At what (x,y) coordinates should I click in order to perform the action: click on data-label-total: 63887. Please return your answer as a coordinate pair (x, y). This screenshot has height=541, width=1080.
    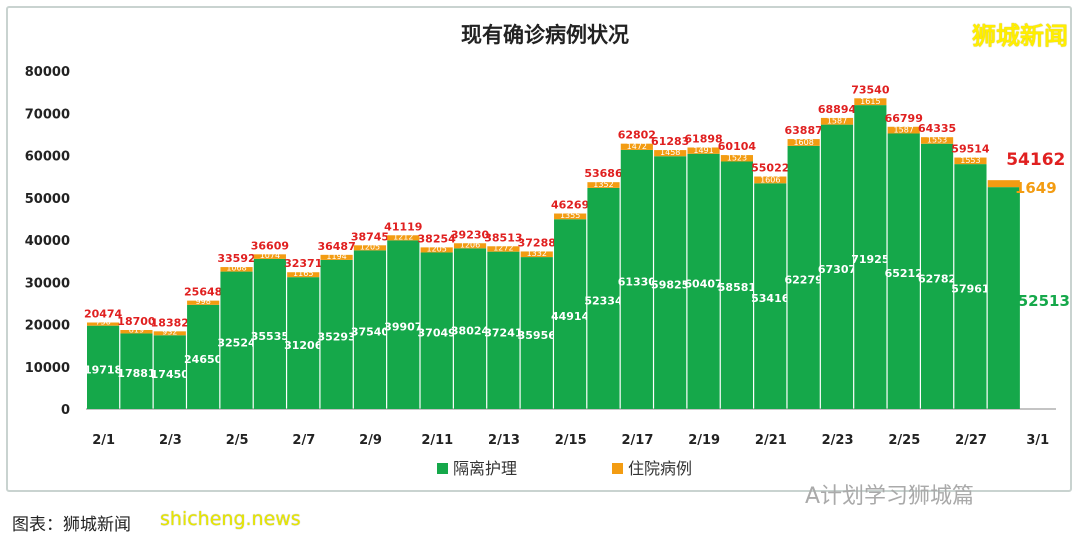
    Looking at the image, I should click on (803, 130).